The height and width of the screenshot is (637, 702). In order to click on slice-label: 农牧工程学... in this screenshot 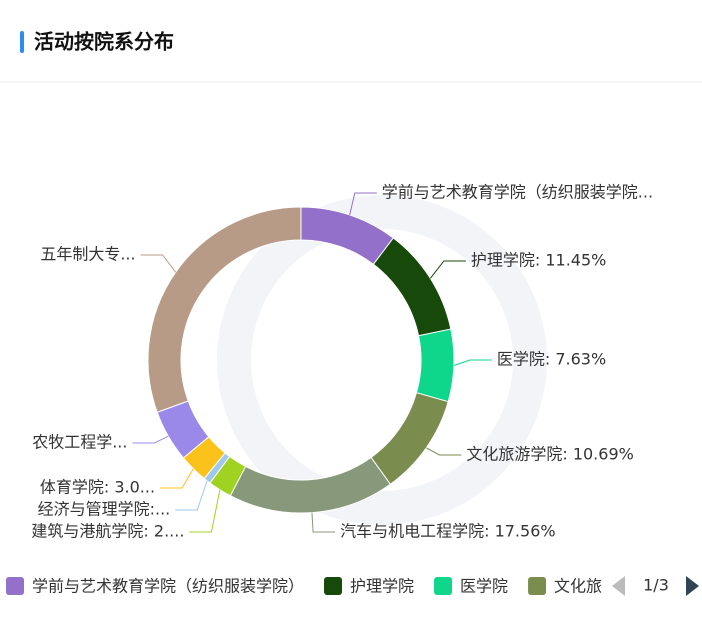, I will do `click(79, 442)`.